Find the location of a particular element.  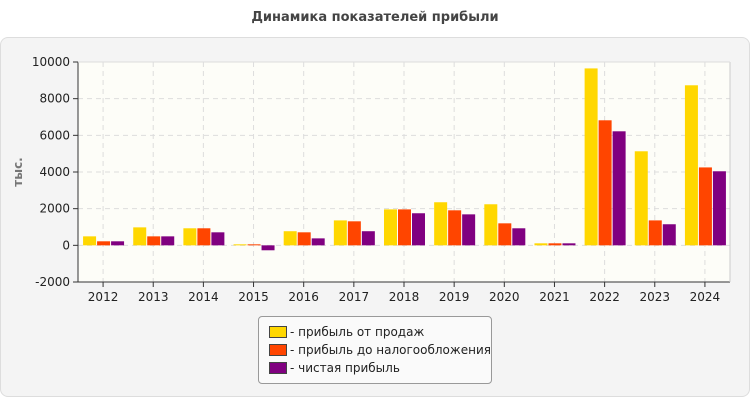

x-tick-label: 2016 is located at coordinates (303, 297).